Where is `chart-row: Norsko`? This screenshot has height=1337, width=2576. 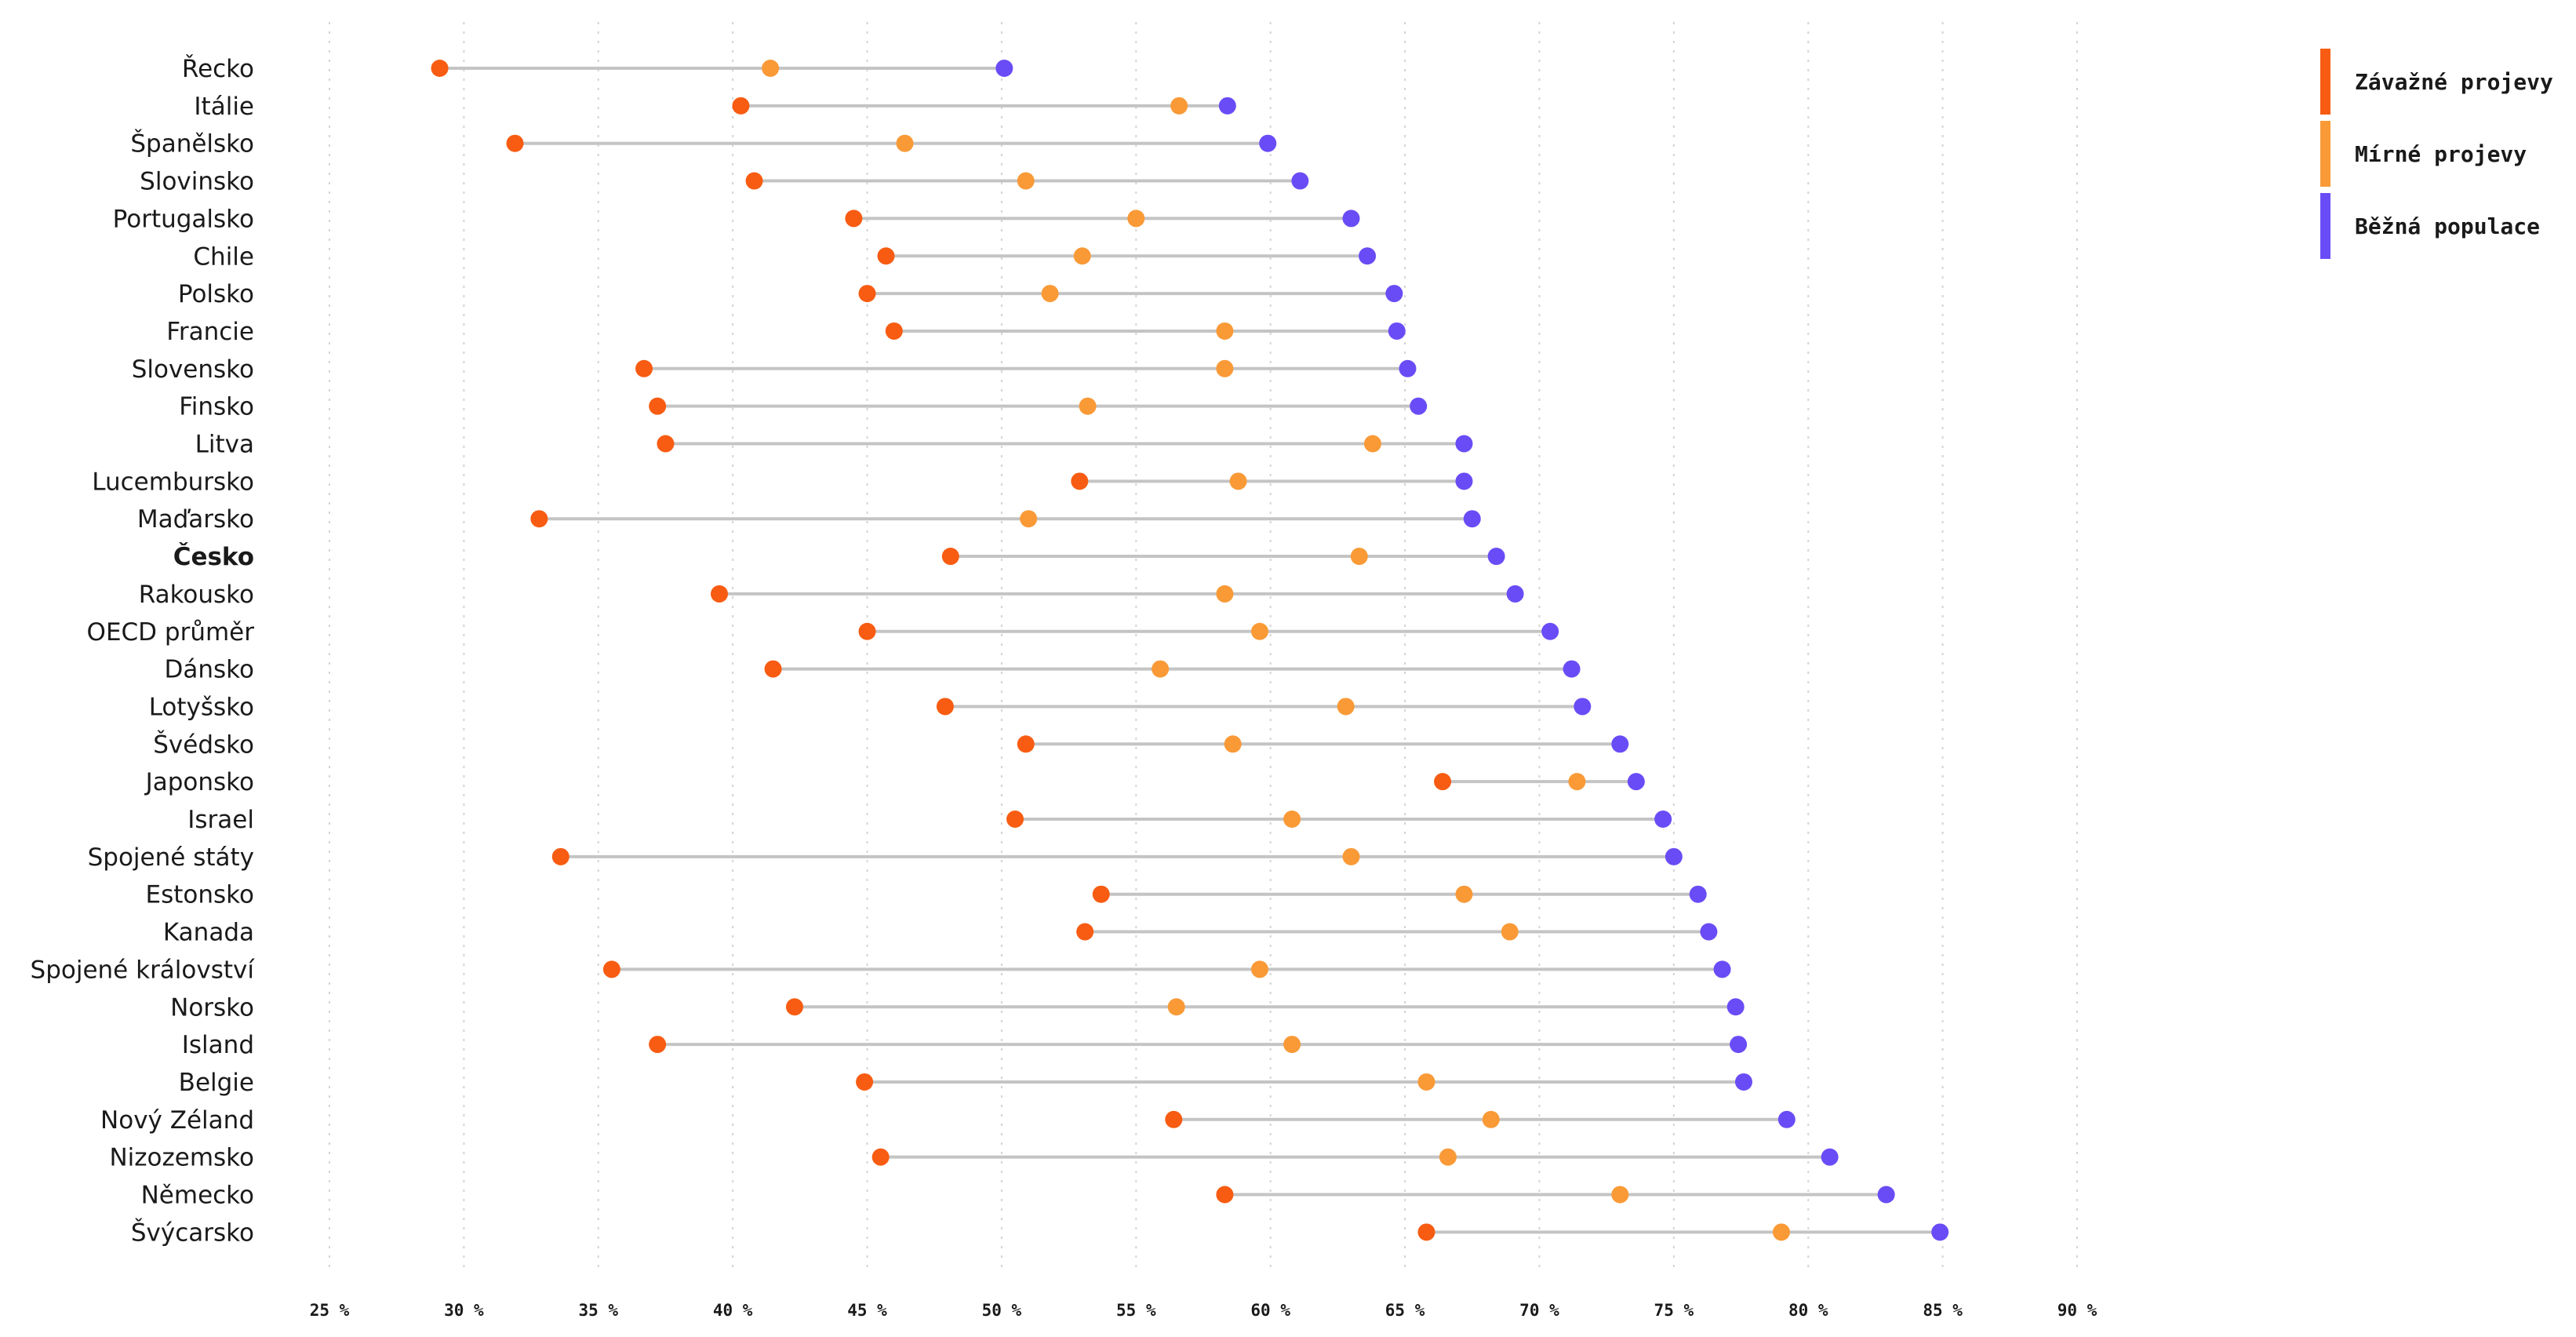 chart-row: Norsko is located at coordinates (957, 1008).